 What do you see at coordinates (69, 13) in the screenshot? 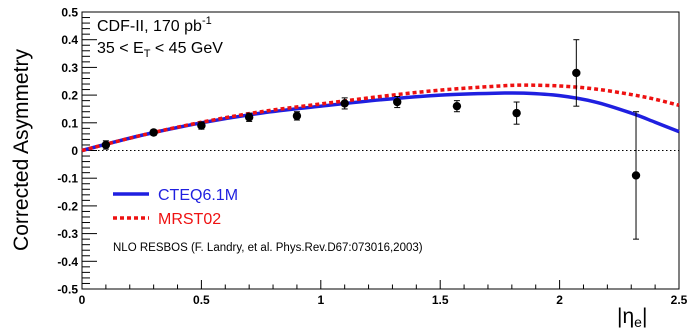
I see `y-tick-label: 0.5` at bounding box center [69, 13].